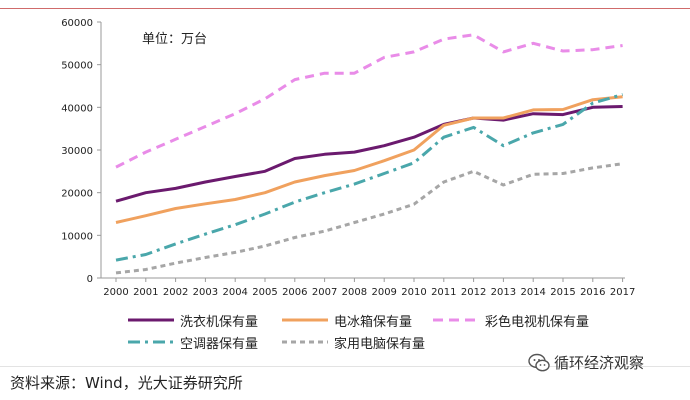 This screenshot has height=400, width=690. Describe the element at coordinates (324, 292) in the screenshot. I see `x-tick-label: 2007` at that location.